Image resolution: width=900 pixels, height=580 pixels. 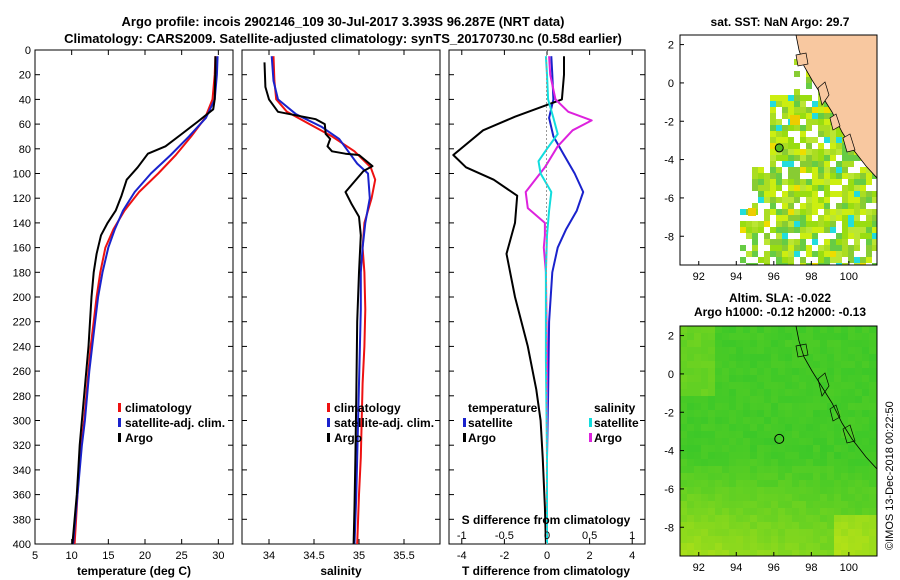 I want to click on legend-label-argo: Argo, so click(x=139, y=438).